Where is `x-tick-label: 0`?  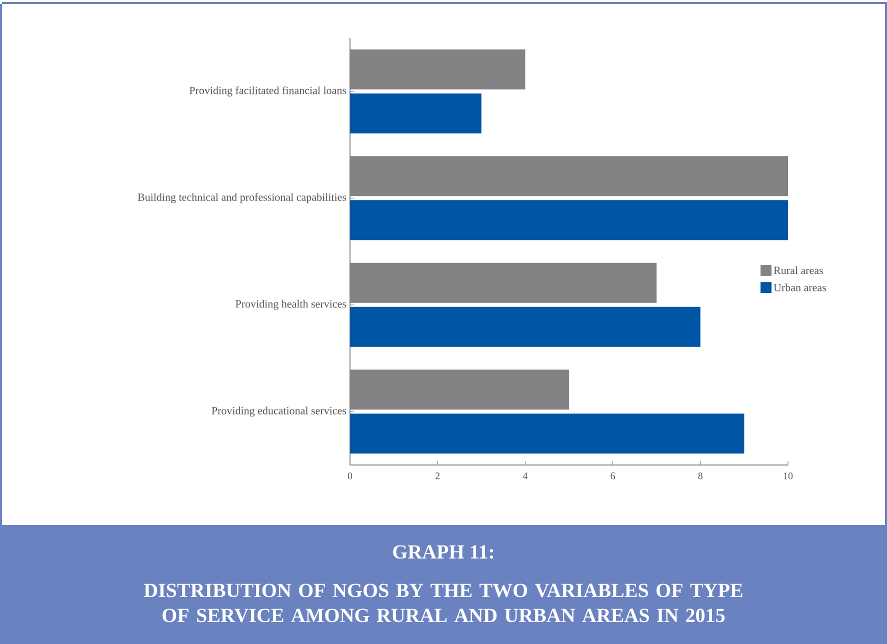 x-tick-label: 0 is located at coordinates (350, 476).